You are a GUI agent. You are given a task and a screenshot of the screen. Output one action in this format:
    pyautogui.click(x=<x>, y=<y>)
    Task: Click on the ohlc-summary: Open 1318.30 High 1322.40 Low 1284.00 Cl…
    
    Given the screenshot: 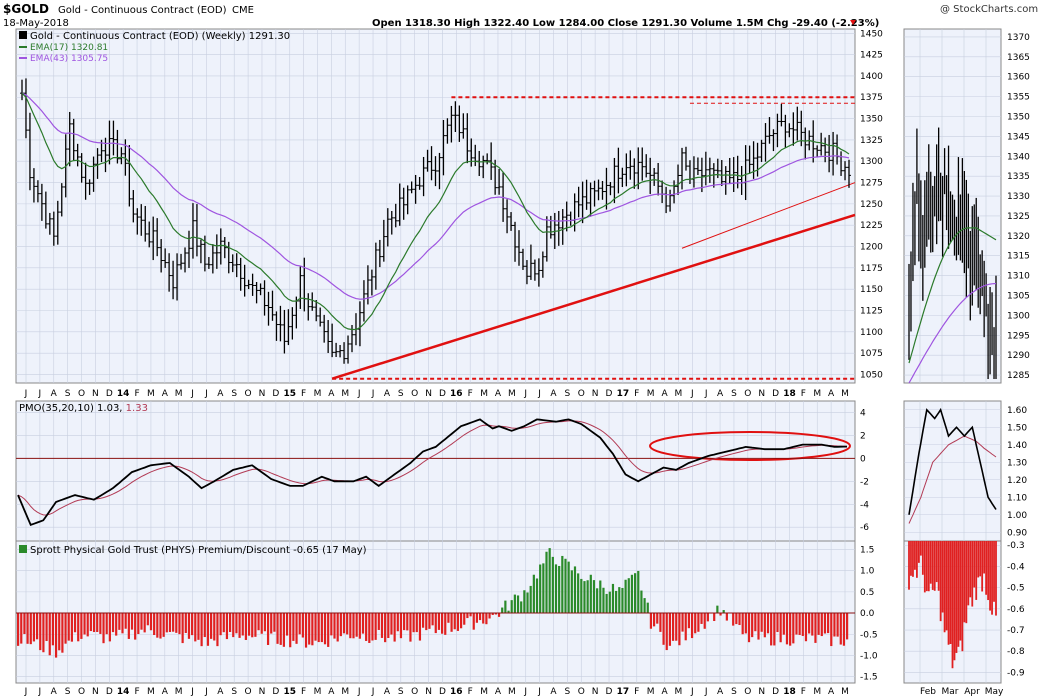 What is the action you would take?
    pyautogui.click(x=625, y=23)
    